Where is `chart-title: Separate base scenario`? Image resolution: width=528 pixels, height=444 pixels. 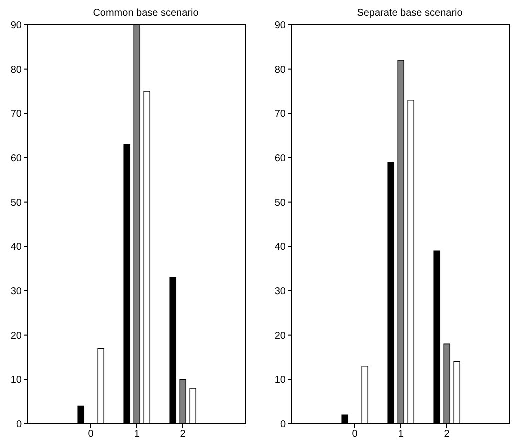
chart-title: Separate base scenario is located at coordinates (410, 14).